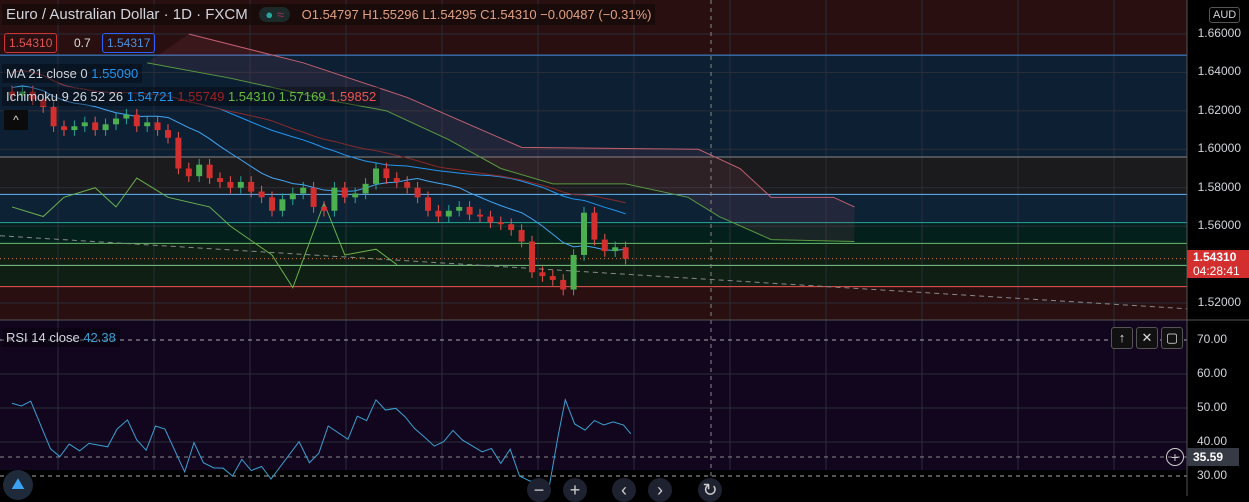  What do you see at coordinates (1211, 407) in the screenshot?
I see `rsi-tick: 50.00` at bounding box center [1211, 407].